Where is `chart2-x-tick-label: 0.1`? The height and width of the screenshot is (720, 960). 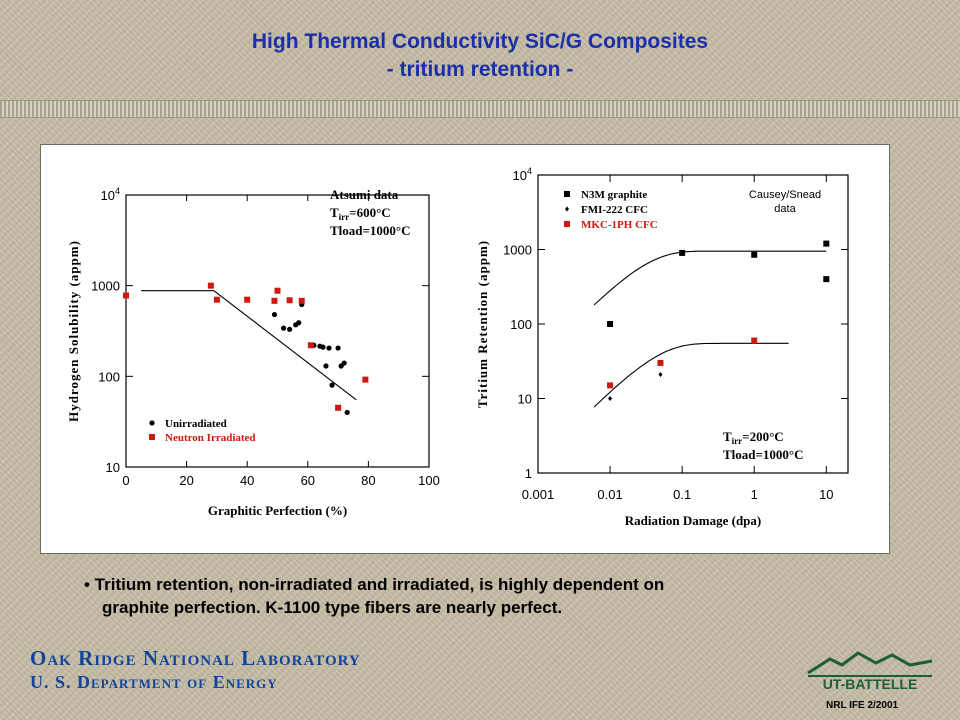 chart2-x-tick-label: 0.1 is located at coordinates (682, 494).